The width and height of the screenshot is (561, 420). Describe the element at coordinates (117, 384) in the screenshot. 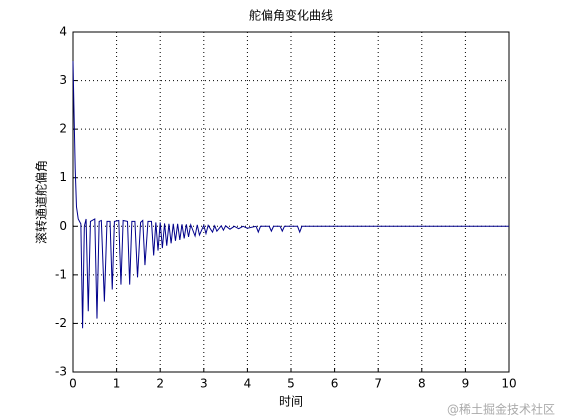

I see `x-tick-label: 1` at that location.